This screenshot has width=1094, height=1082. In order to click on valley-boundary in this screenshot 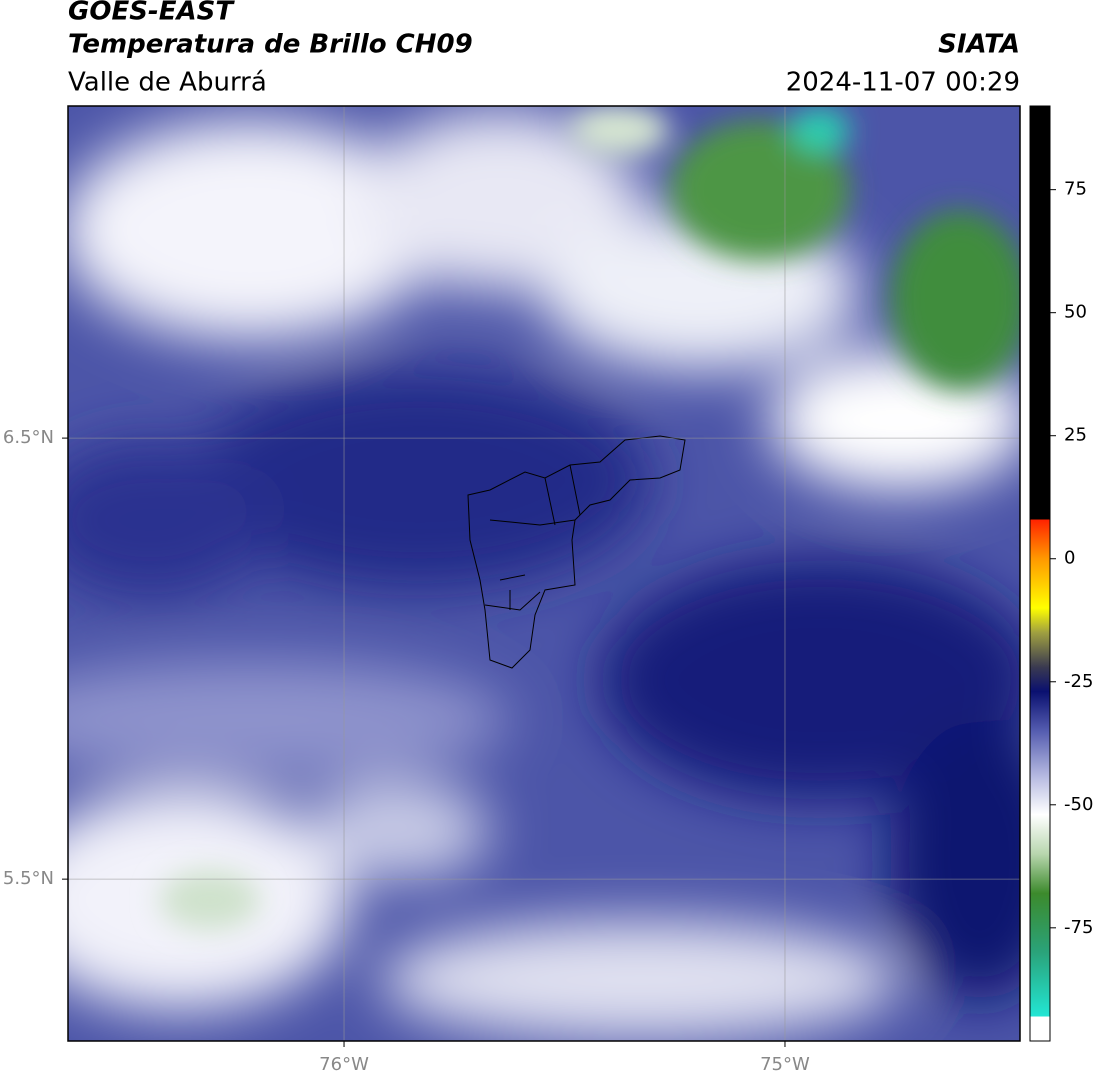, I will do `click(576, 552)`.